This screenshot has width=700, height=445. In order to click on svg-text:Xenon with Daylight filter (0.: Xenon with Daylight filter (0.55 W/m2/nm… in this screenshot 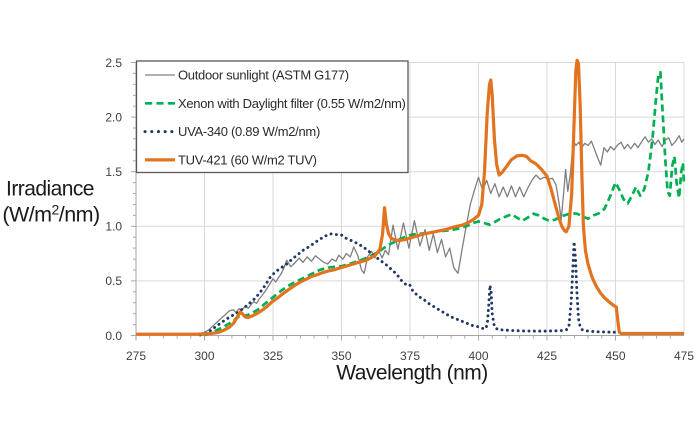, I will do `click(292, 103)`.